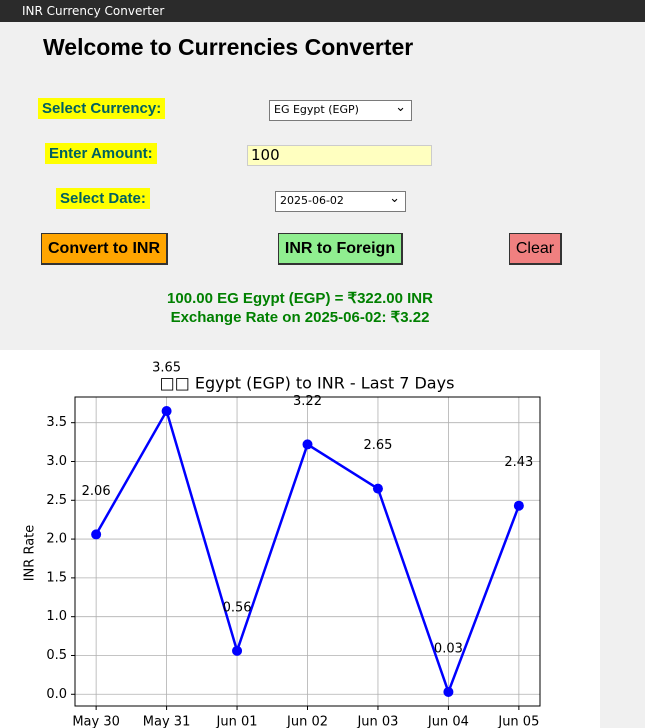 Image resolution: width=645 pixels, height=728 pixels. I want to click on reverse-button: INR to Foreign, so click(340, 249).